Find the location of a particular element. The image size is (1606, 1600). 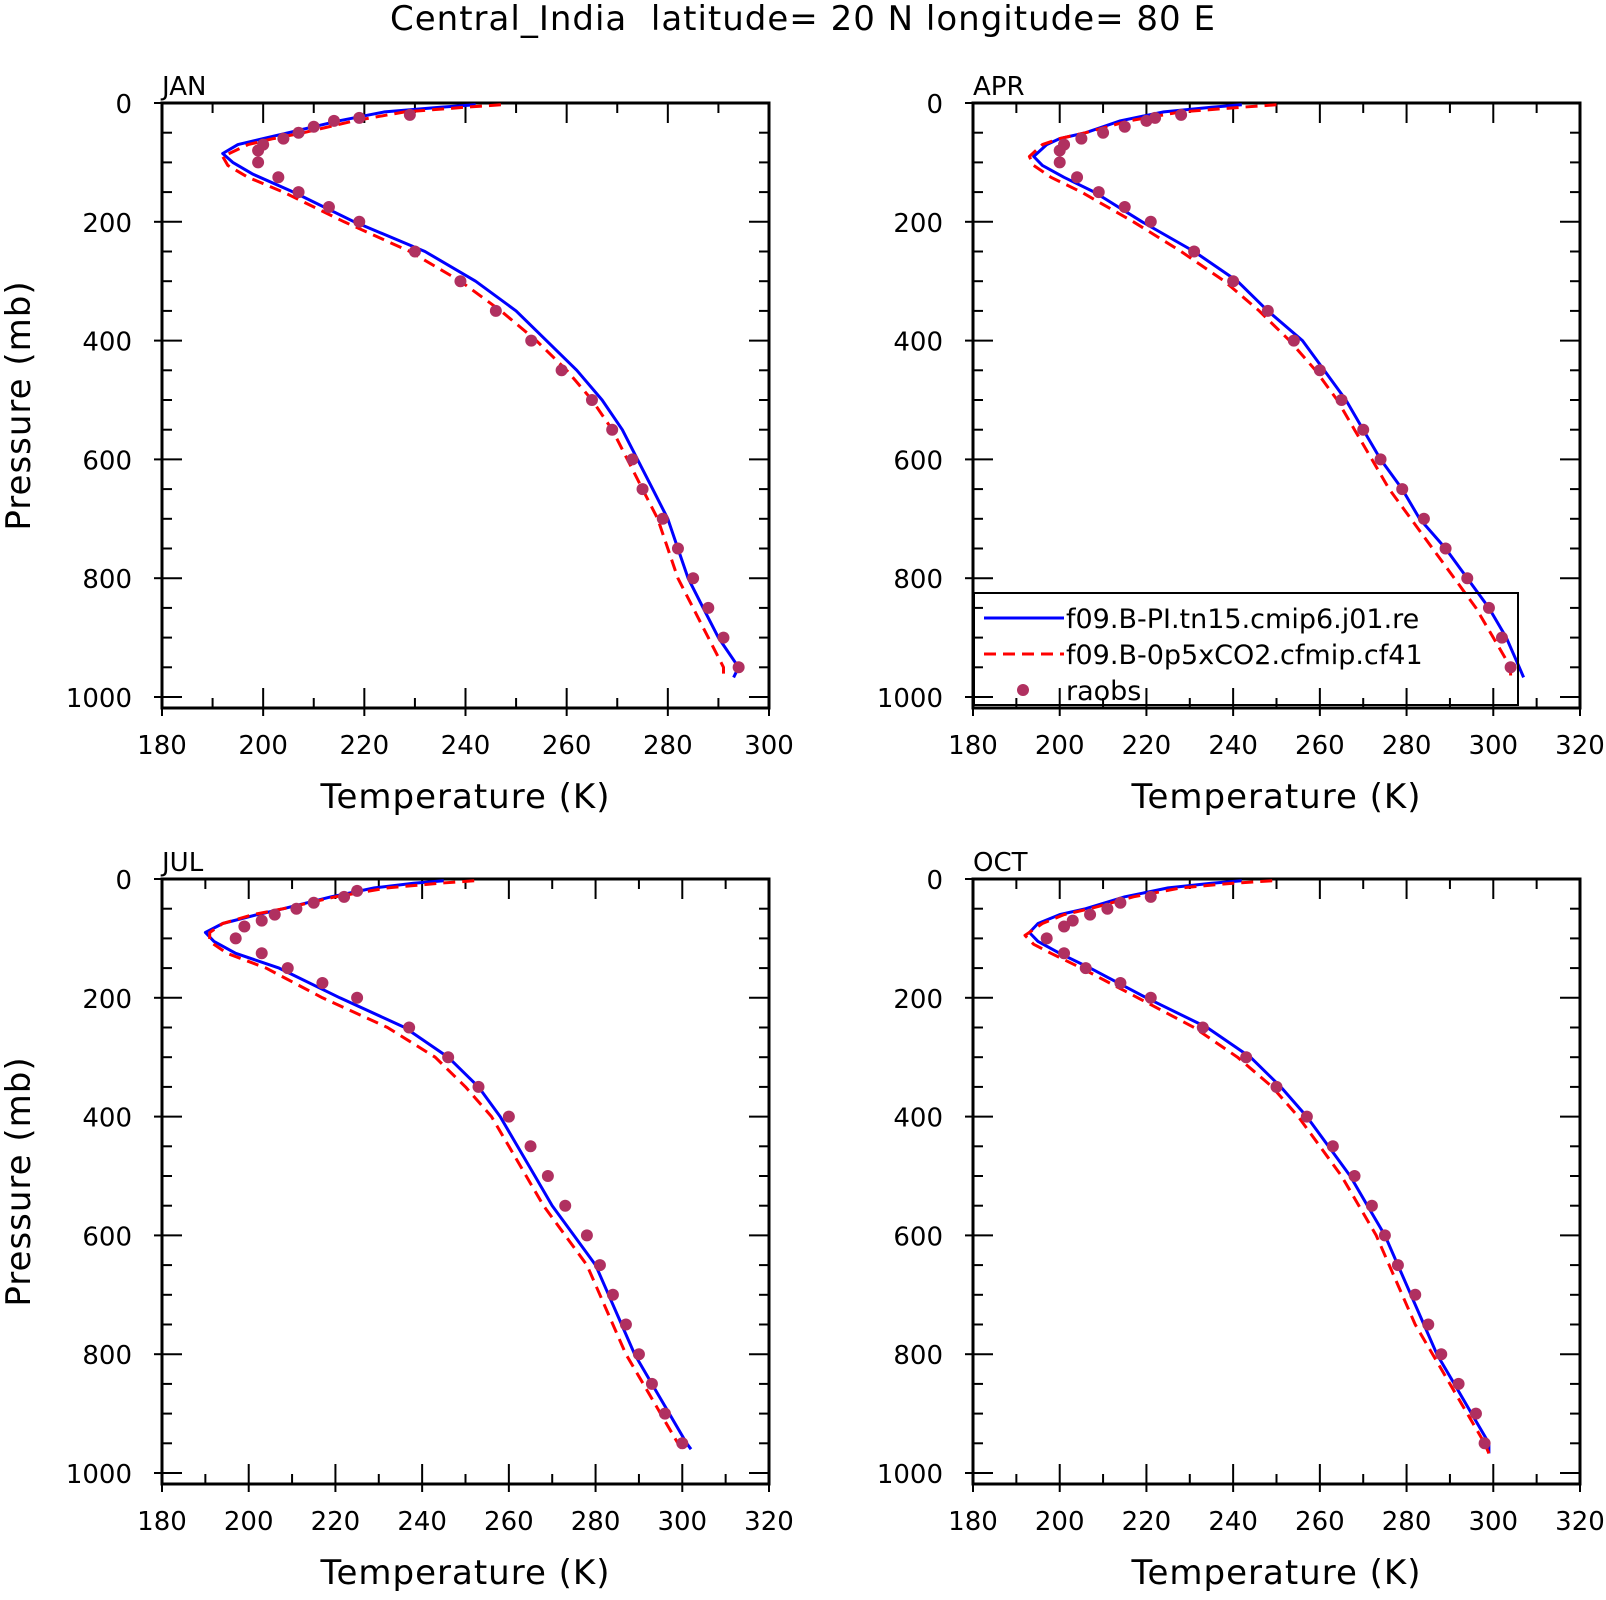

x-tick-label: 300 is located at coordinates (682, 1522).